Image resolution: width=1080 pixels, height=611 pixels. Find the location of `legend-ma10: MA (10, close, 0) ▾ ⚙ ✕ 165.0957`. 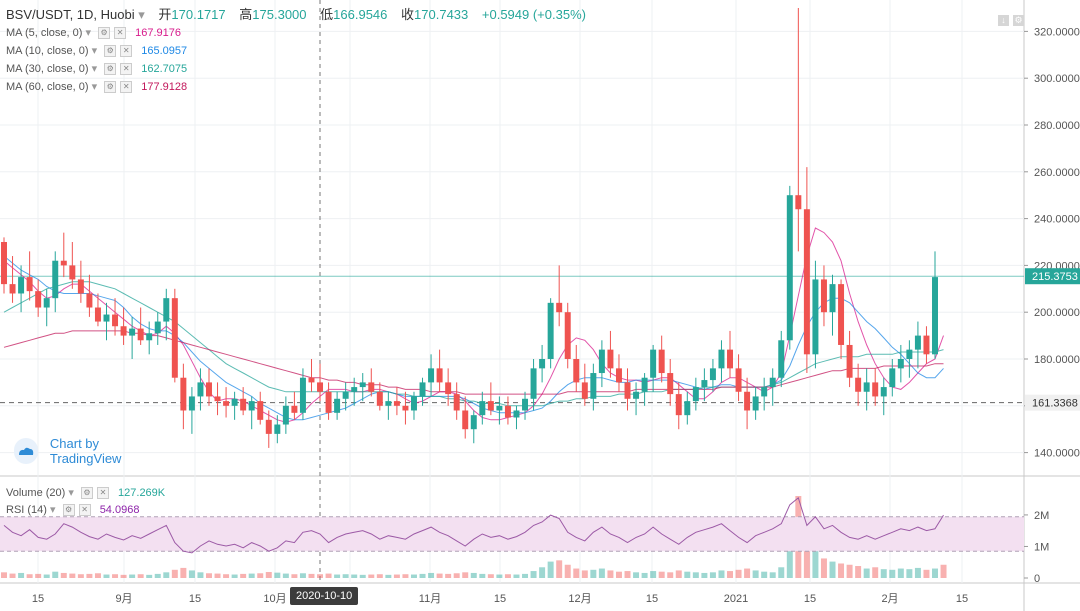

legend-ma10: MA (10, close, 0) ▾ ⚙ ✕ 165.0957 is located at coordinates (97, 51).